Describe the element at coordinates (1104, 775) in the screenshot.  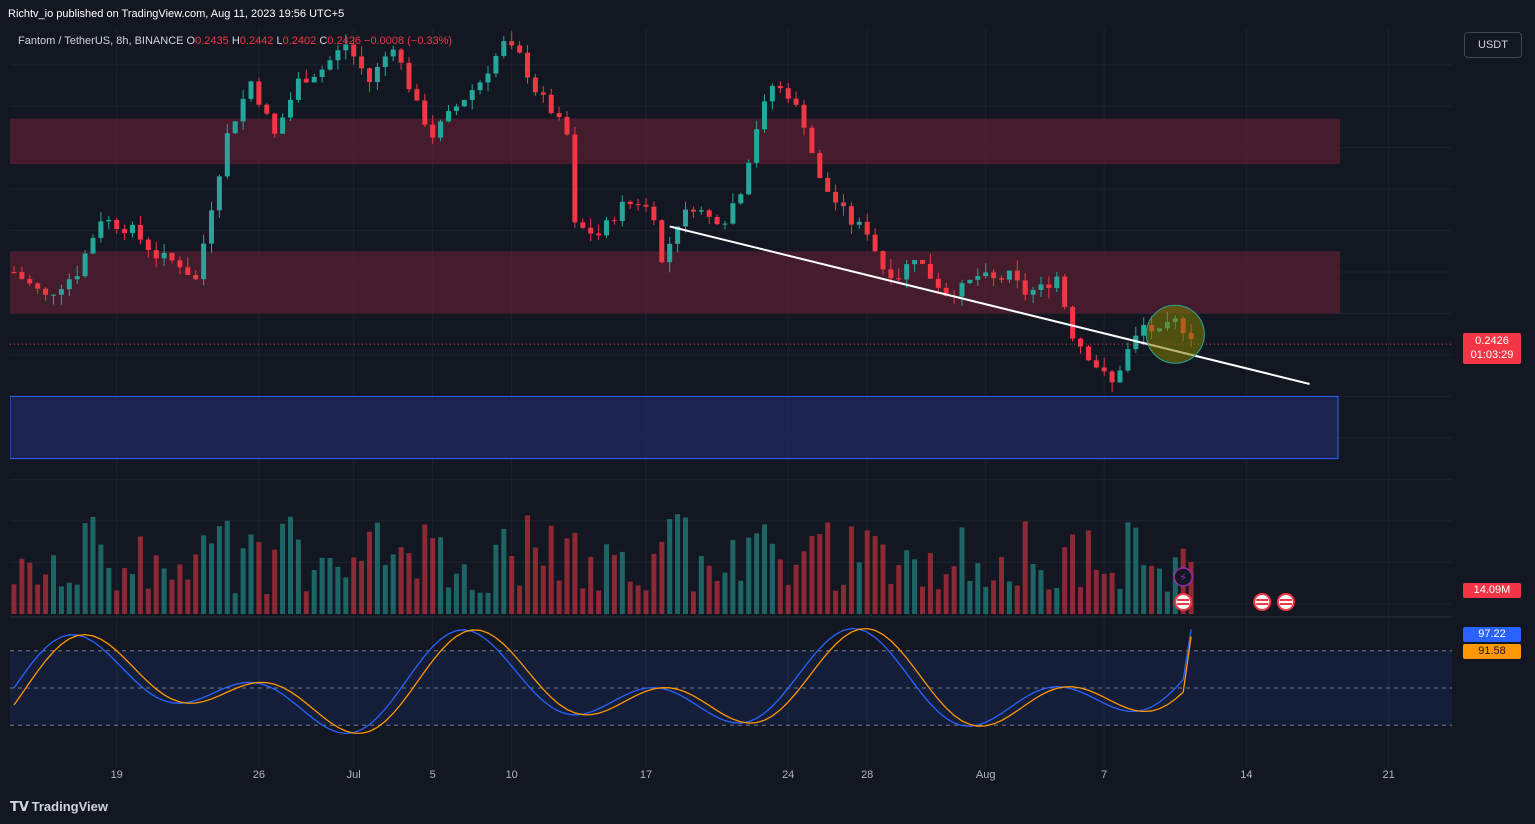
I see `x-tick-label: 7` at that location.